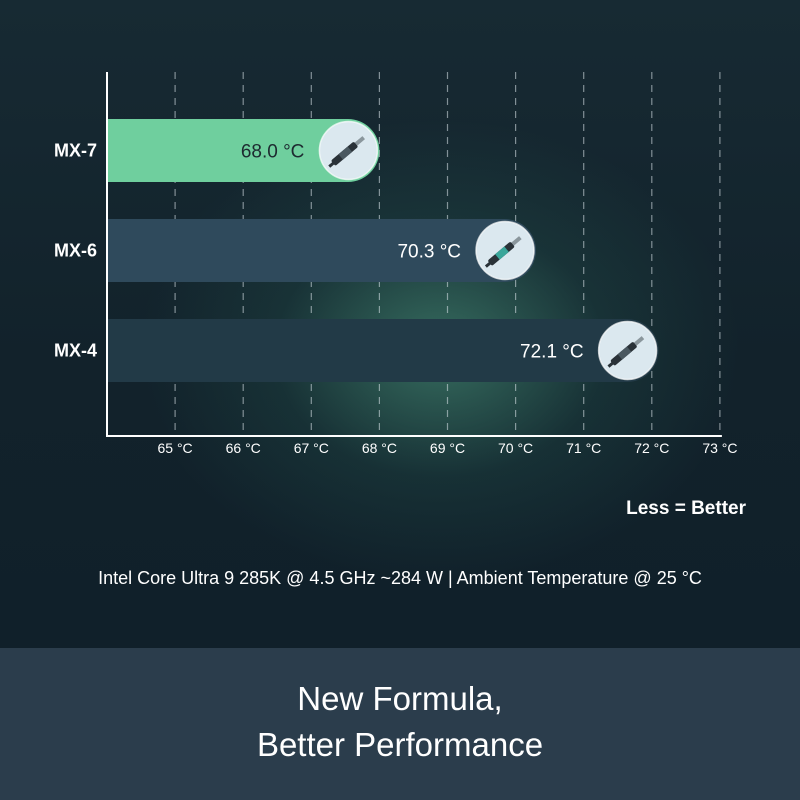 The image size is (800, 800). Describe the element at coordinates (686, 508) in the screenshot. I see `less-is-better-note: Less = Better` at that location.